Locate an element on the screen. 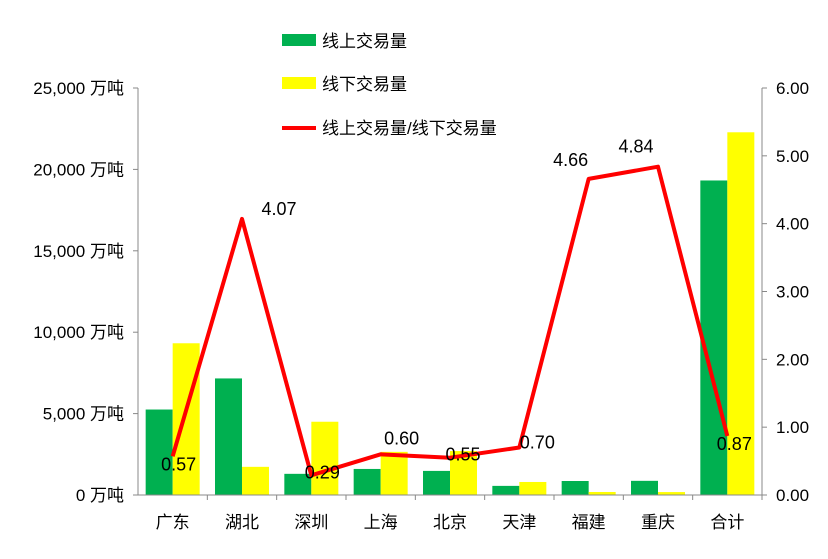  ratio-data-label-5: 0.70 is located at coordinates (537, 443).